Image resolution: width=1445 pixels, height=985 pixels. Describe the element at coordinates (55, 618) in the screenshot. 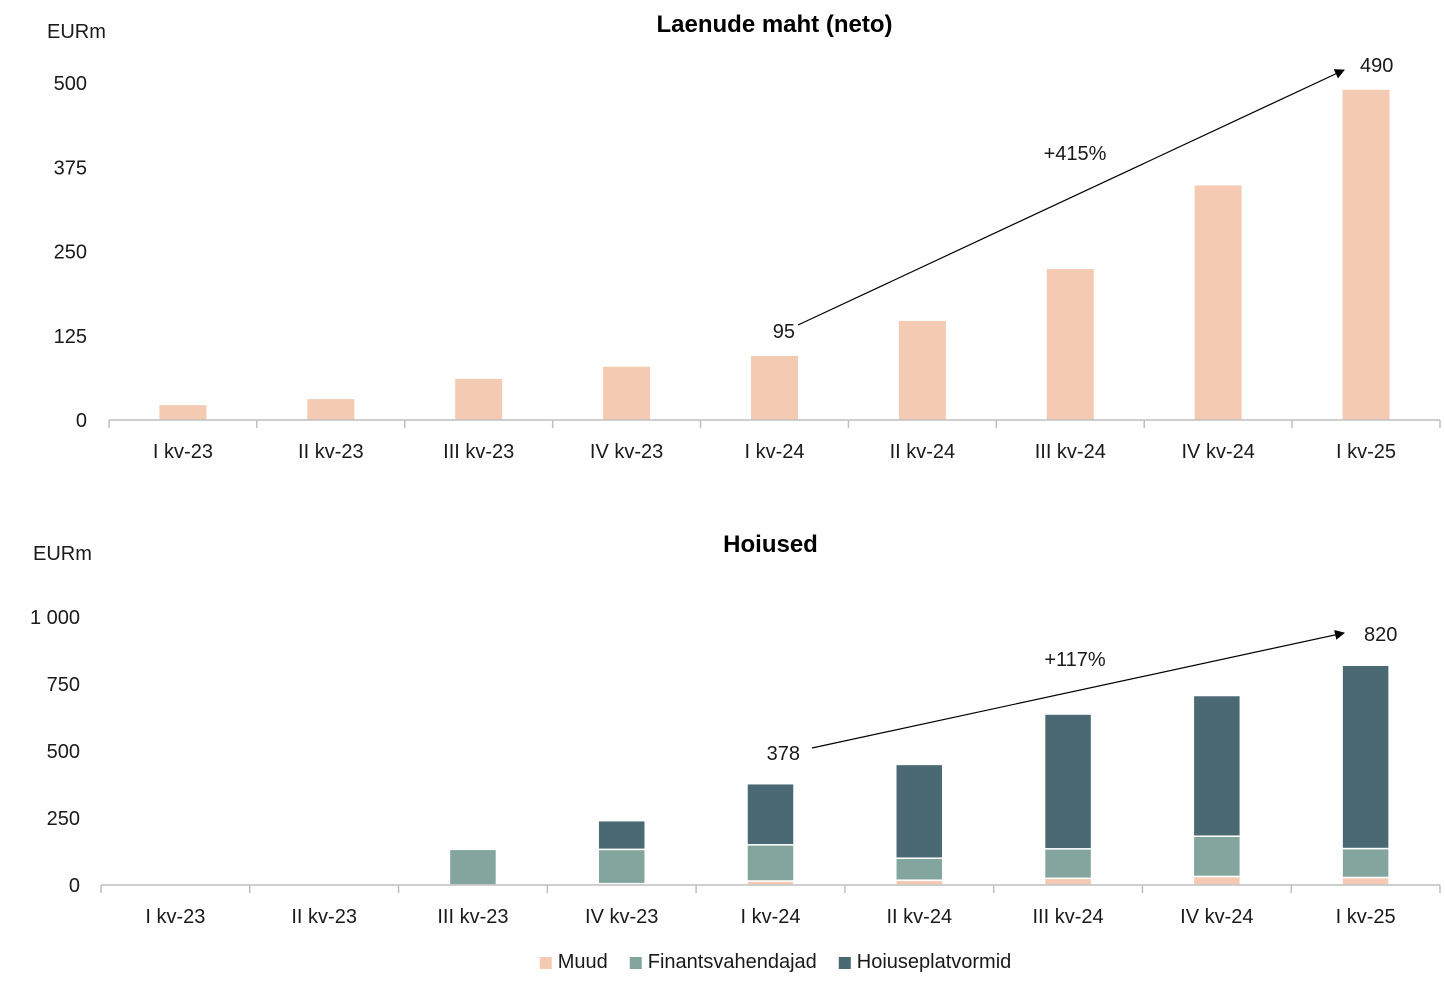

I see `y-tick-label: 1 000` at that location.